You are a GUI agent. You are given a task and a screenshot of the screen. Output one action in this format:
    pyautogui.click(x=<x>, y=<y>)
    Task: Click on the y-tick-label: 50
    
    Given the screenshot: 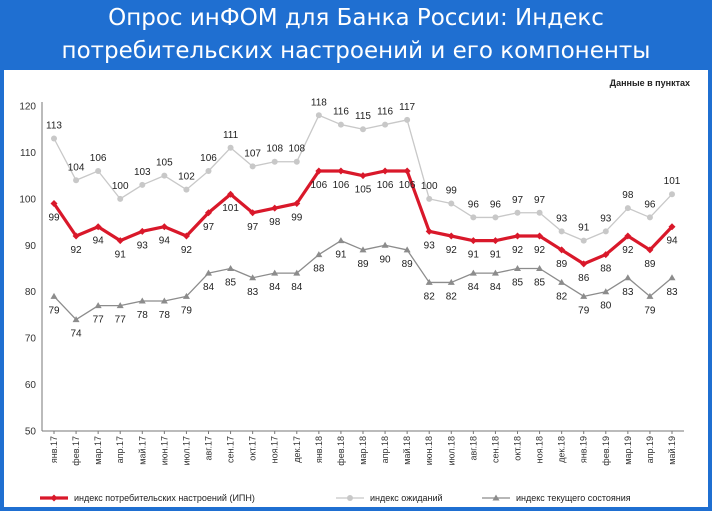 What is the action you would take?
    pyautogui.click(x=31, y=432)
    